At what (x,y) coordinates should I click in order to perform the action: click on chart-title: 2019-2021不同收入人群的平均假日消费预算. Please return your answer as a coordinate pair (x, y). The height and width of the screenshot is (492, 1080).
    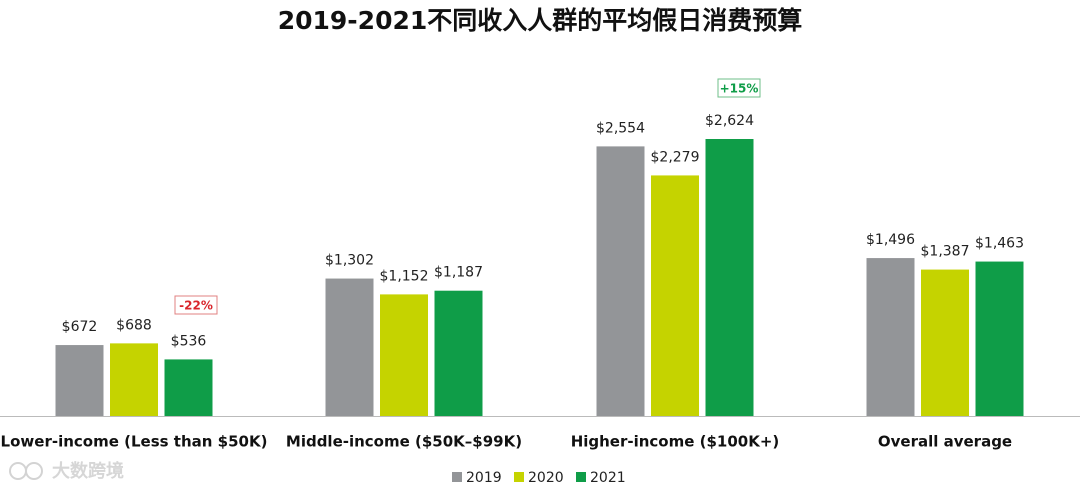
    Looking at the image, I should click on (540, 20).